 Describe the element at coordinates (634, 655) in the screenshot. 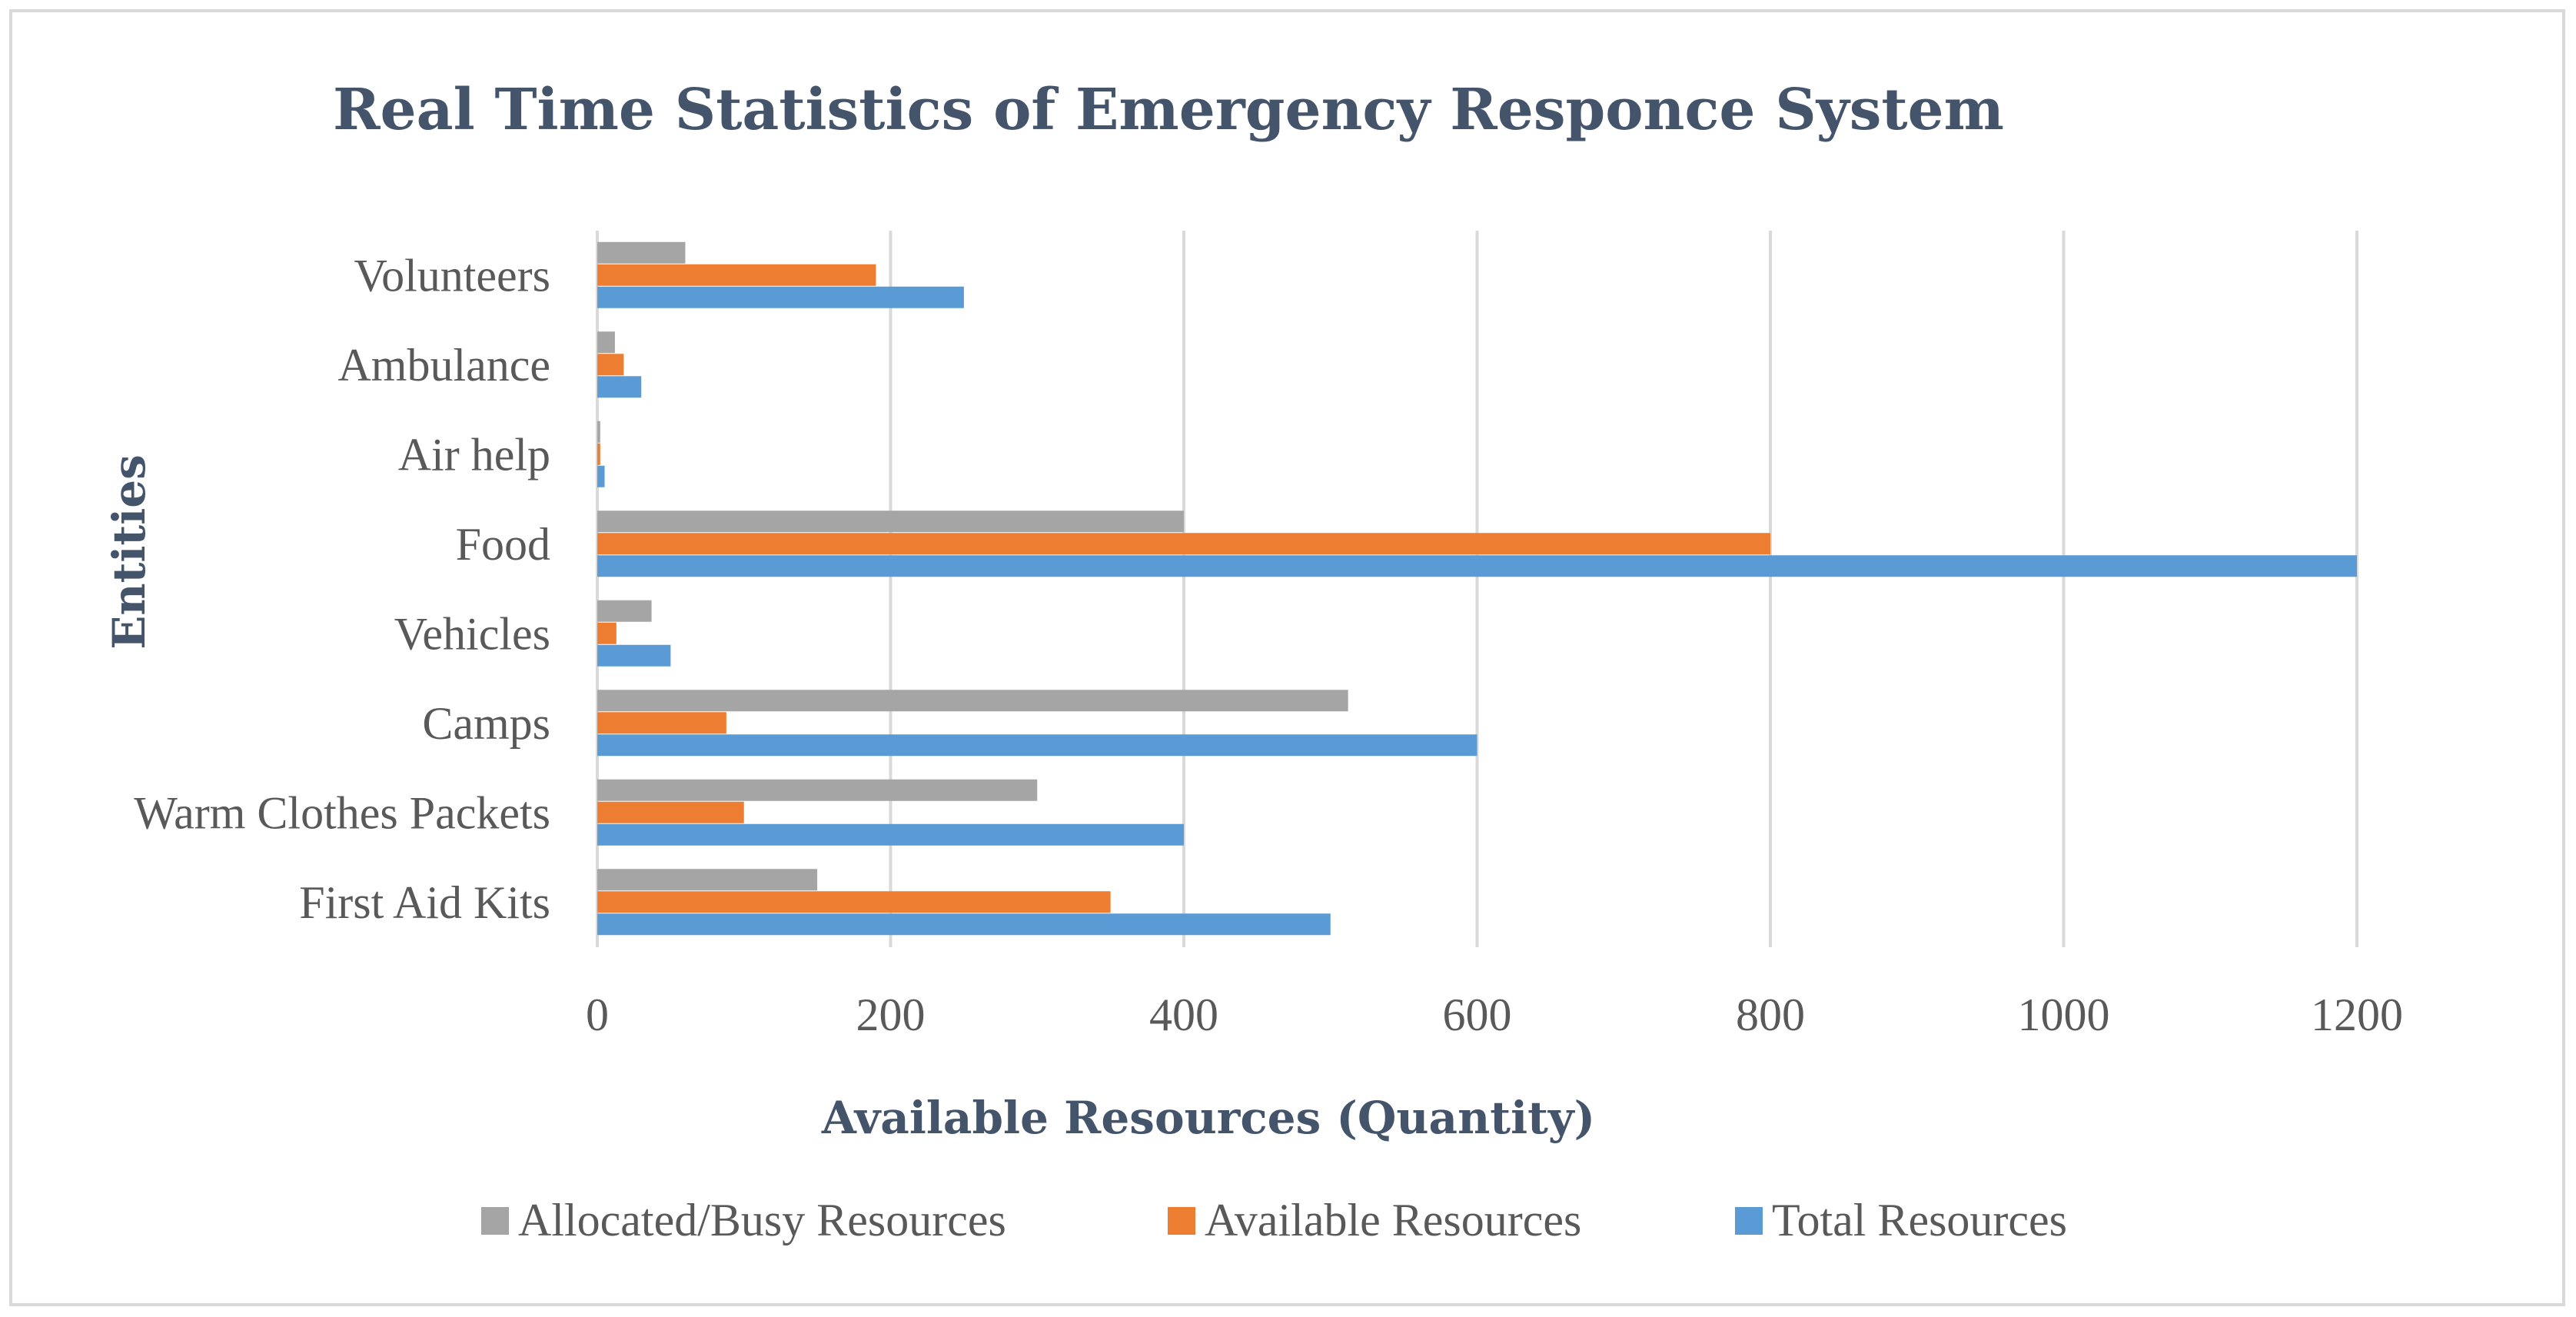

I see `bar-total-resources-vehicles` at that location.